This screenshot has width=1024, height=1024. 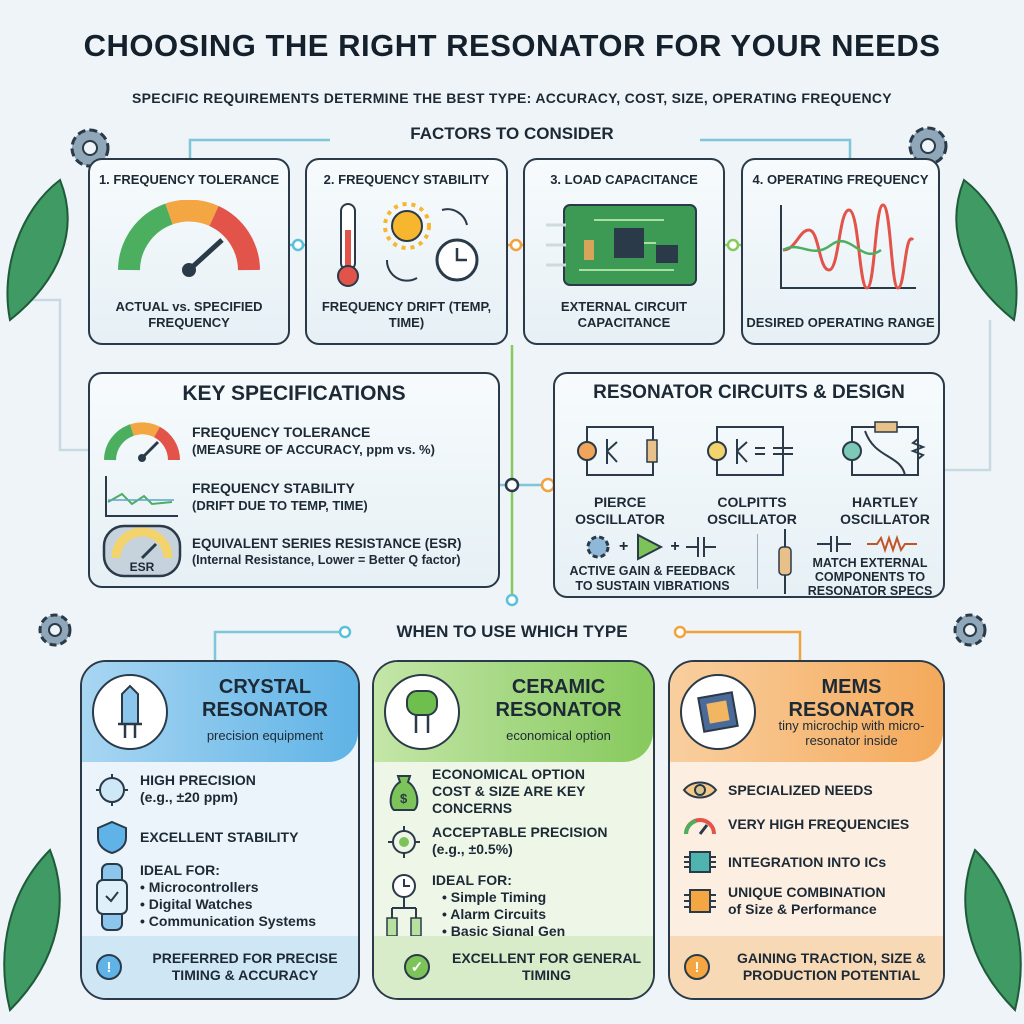 What do you see at coordinates (700, 547) in the screenshot?
I see `capacitor-icon` at bounding box center [700, 547].